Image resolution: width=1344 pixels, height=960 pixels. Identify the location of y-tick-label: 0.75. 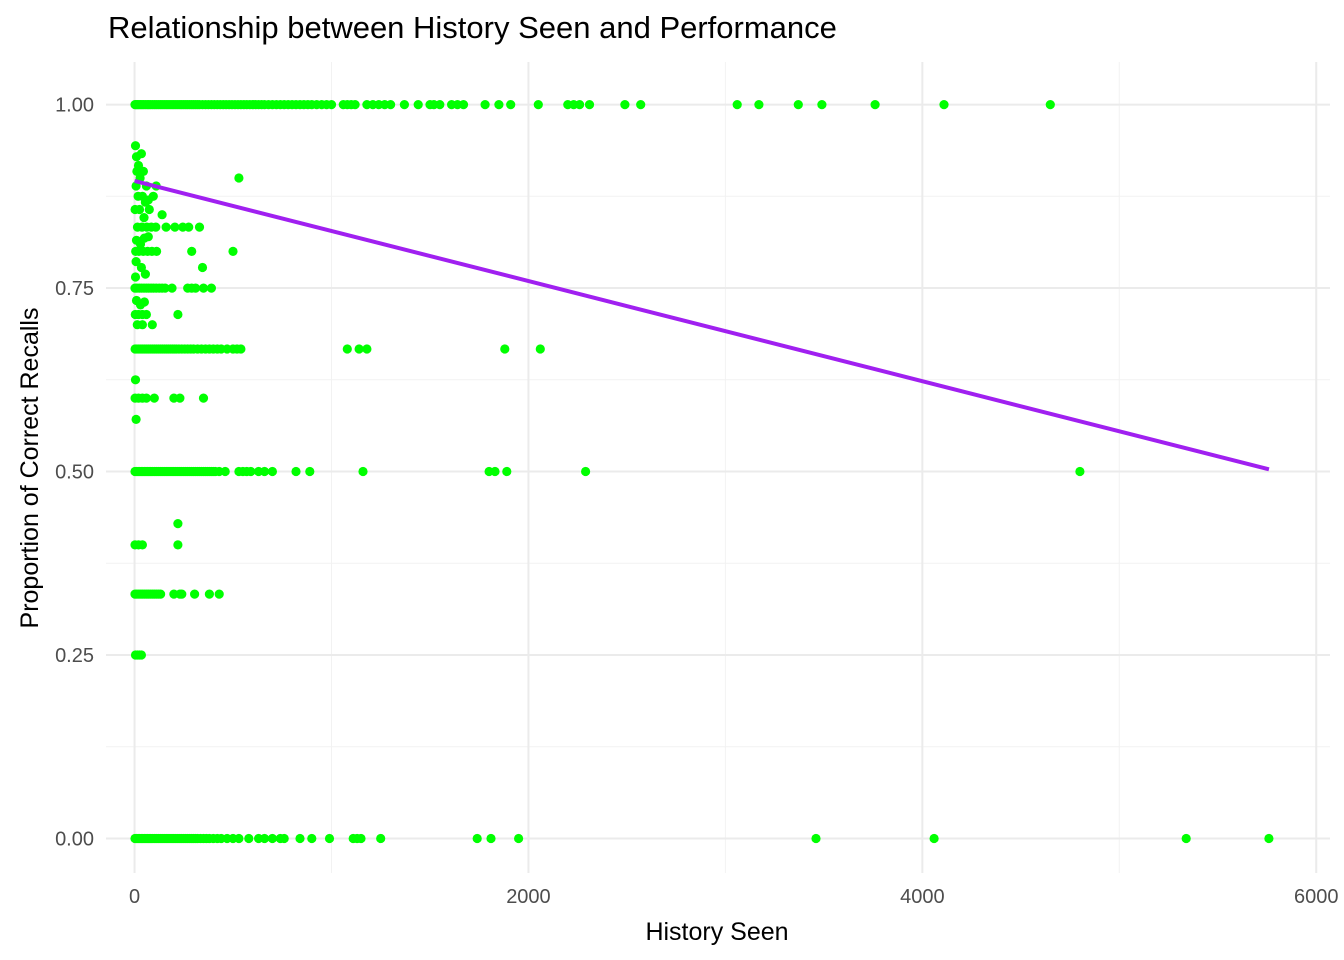
(74, 289).